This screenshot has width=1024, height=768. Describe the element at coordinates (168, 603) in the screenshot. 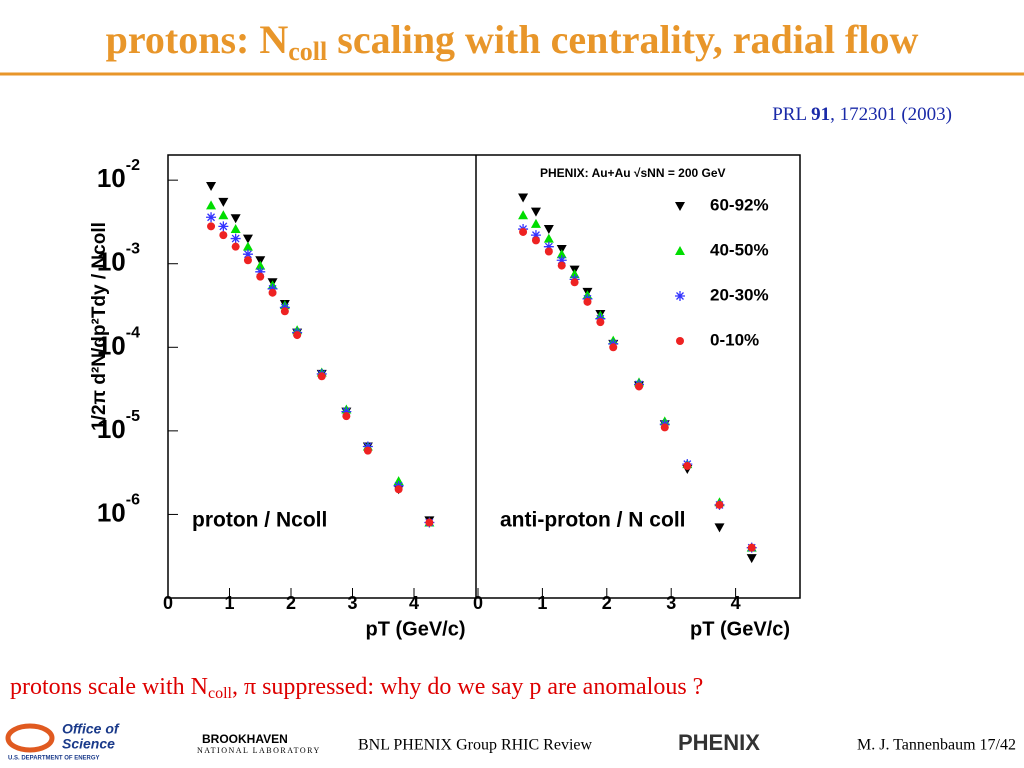

I see `x-tick-label: 0` at that location.